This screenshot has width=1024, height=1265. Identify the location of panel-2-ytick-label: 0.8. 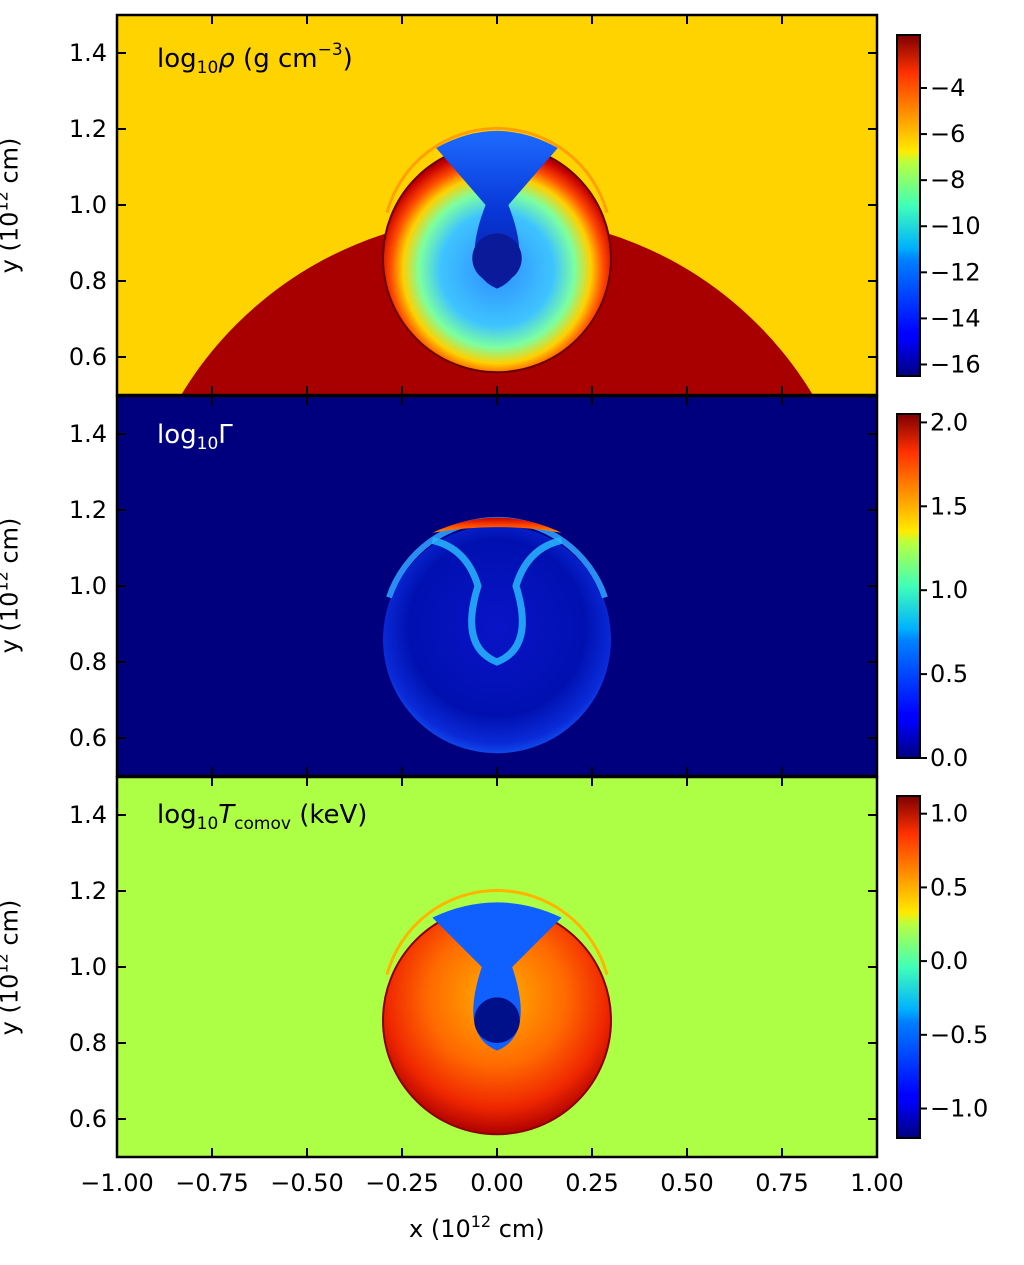
(88, 662).